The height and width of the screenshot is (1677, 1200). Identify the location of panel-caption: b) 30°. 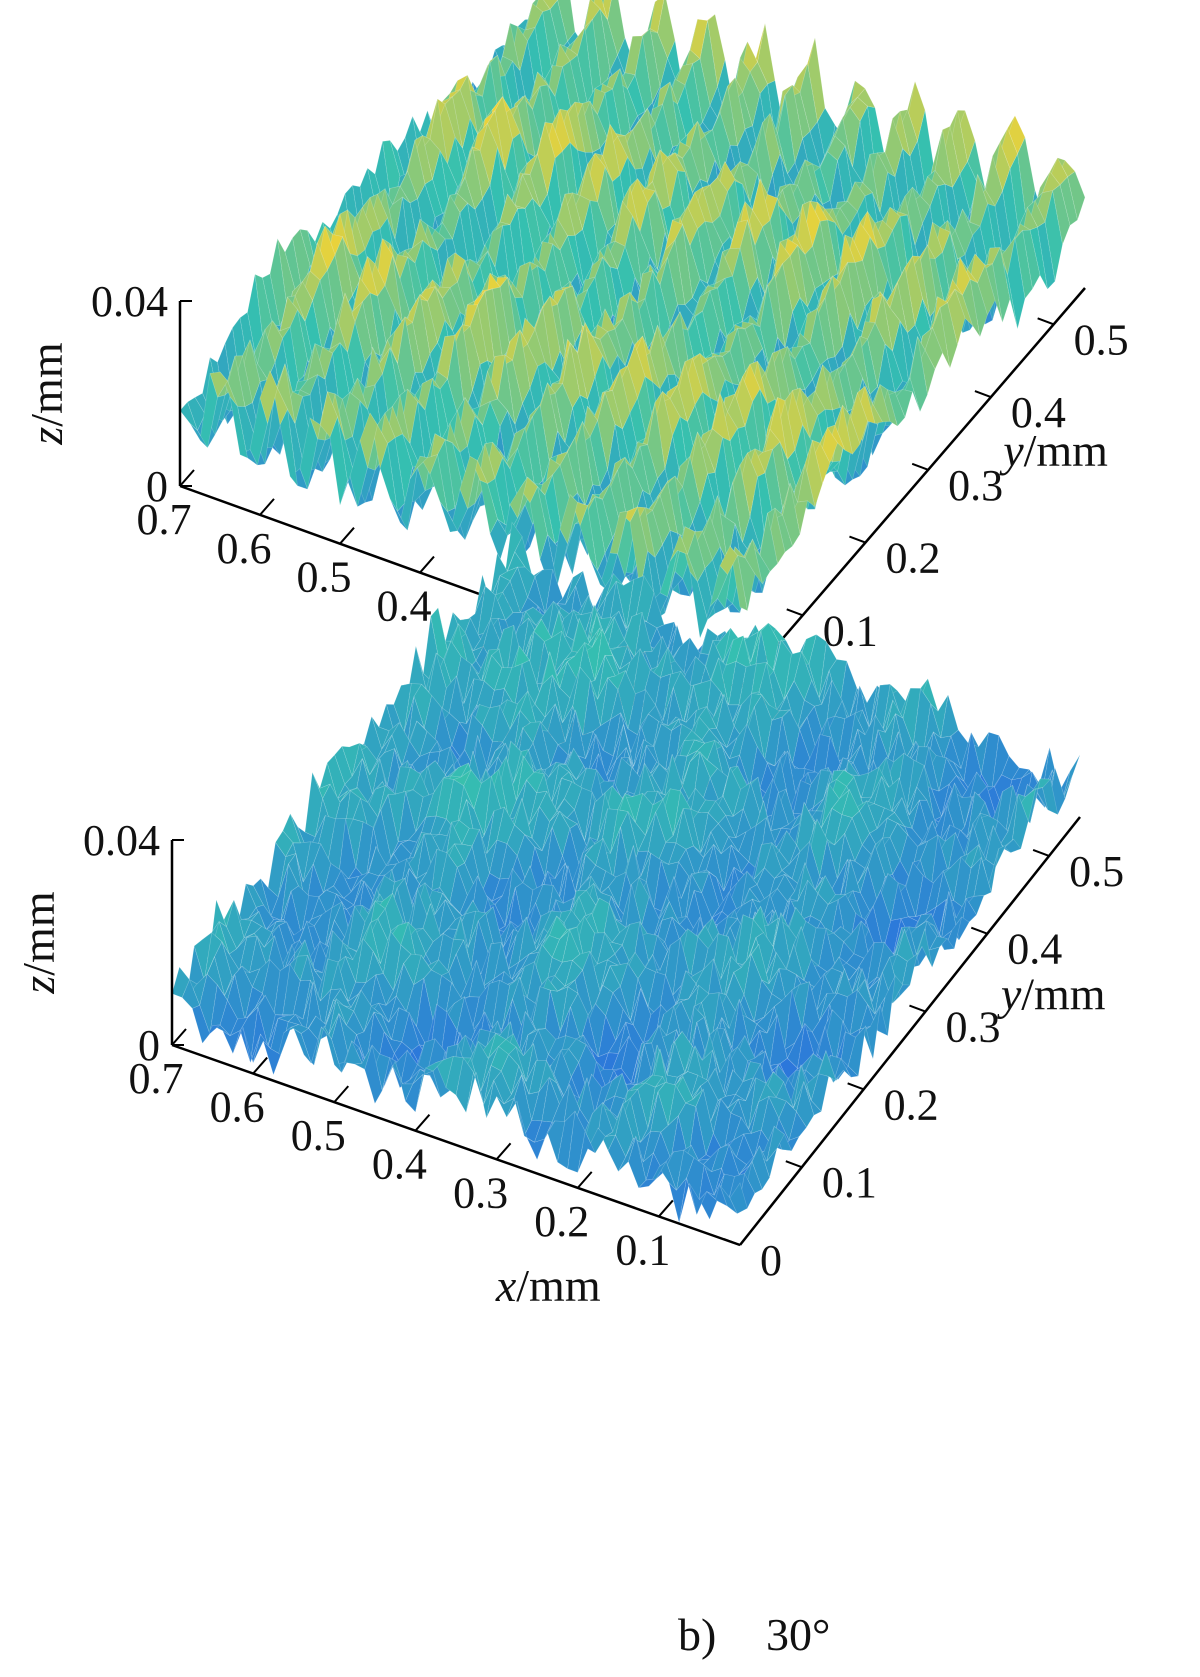
(754, 1634).